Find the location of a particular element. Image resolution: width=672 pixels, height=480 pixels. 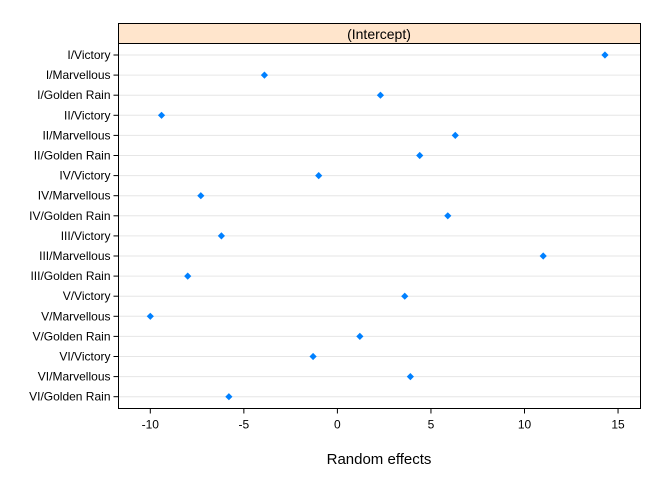

y-tick-label: V/Marvellous is located at coordinates (75, 316).